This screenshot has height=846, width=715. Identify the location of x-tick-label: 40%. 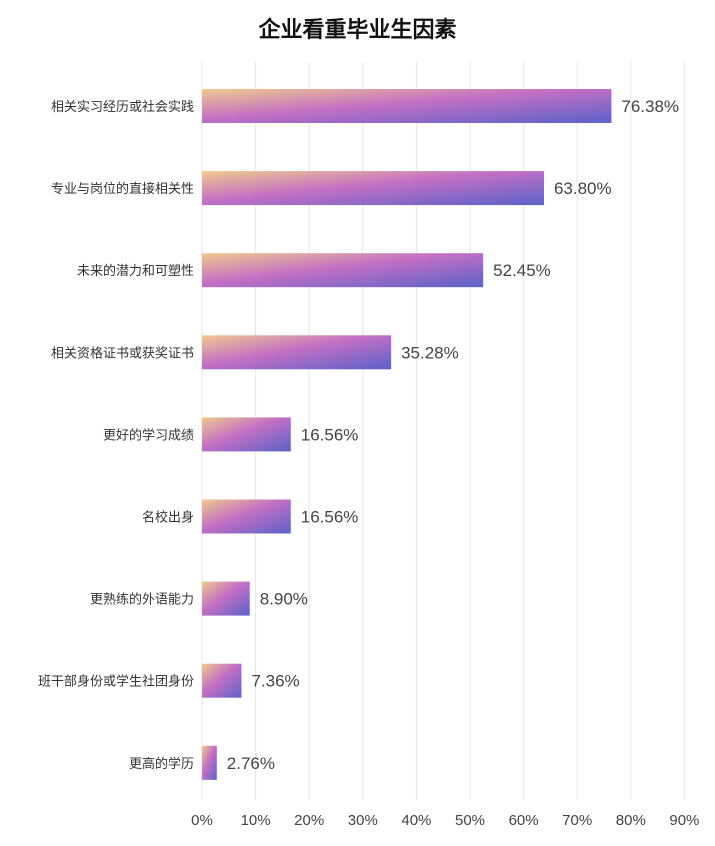
(416, 820).